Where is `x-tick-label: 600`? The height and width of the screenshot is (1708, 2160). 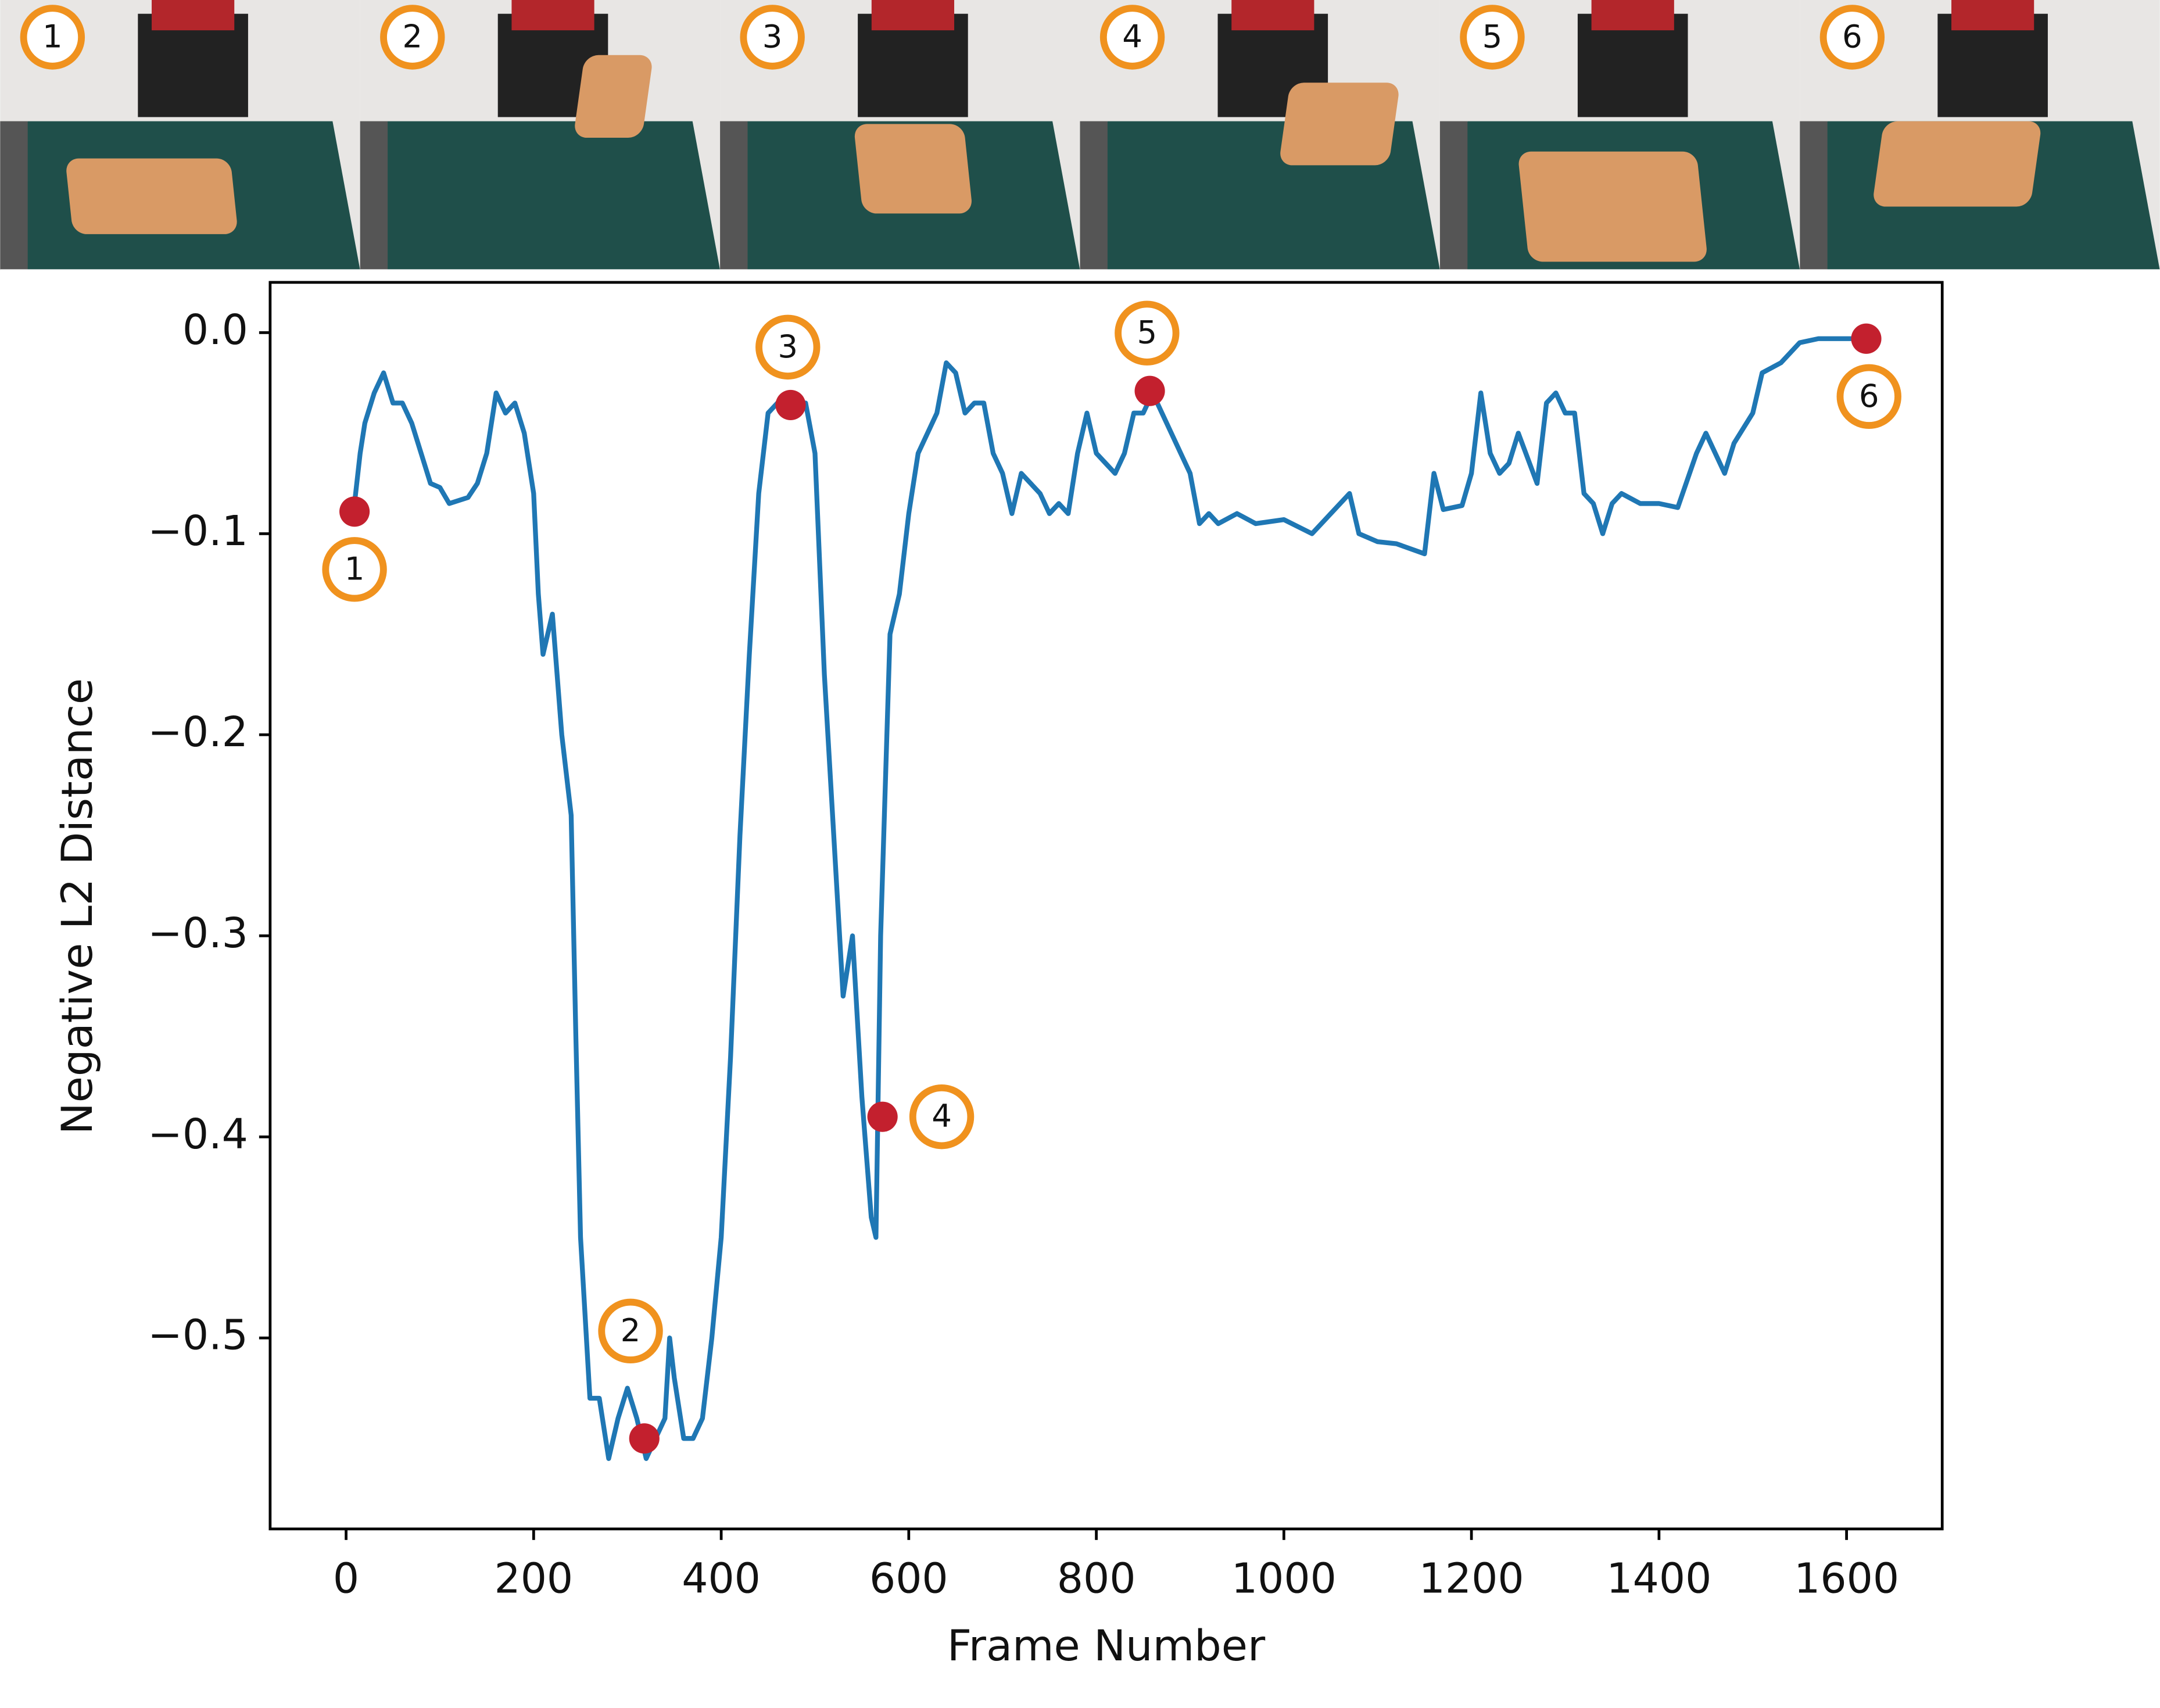 x-tick-label: 600 is located at coordinates (908, 1578).